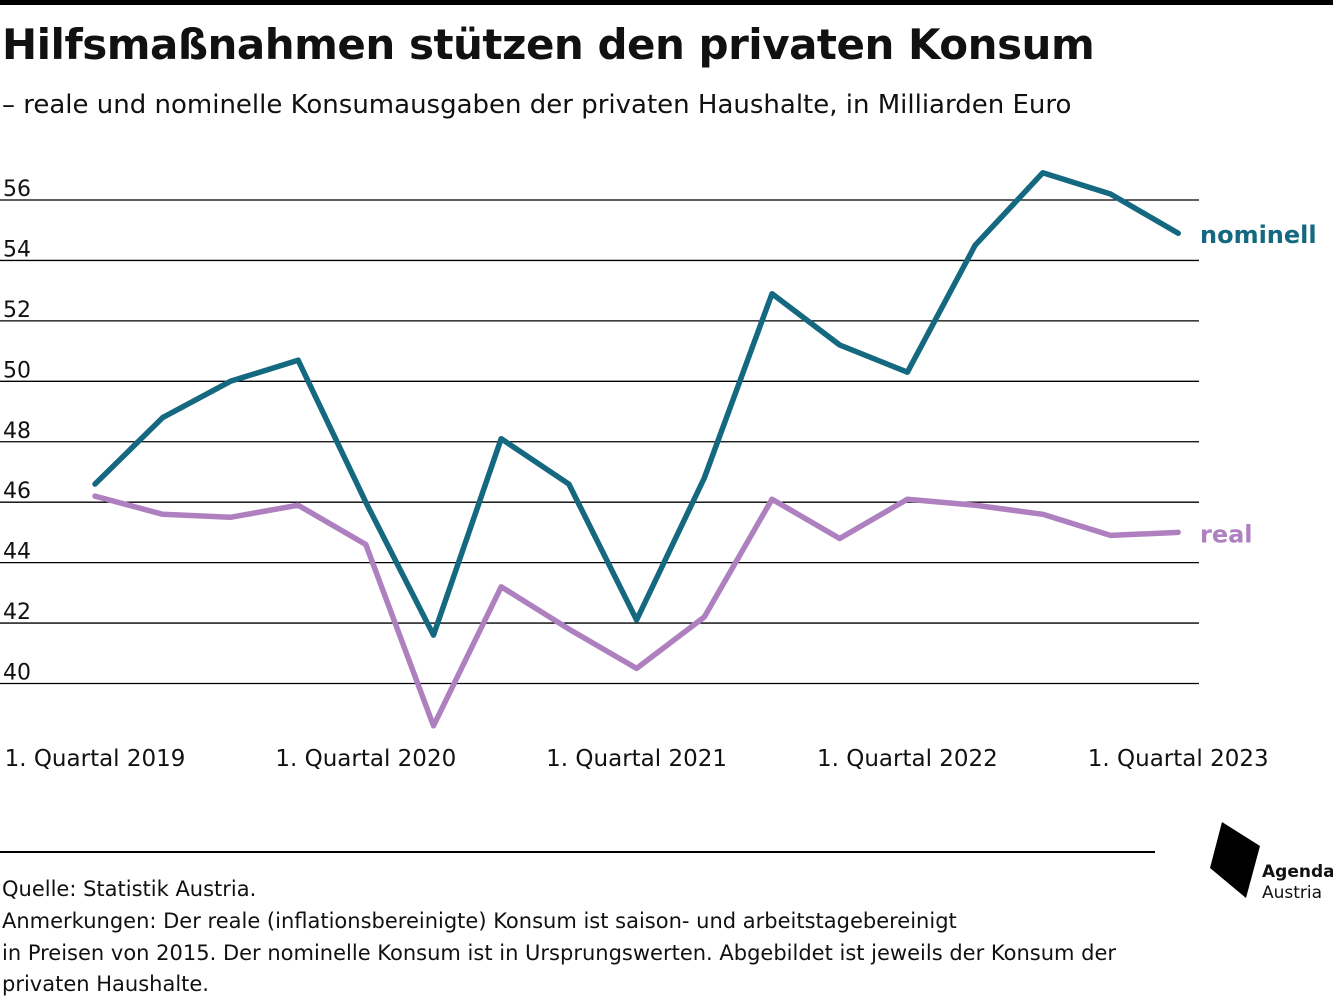 The image size is (1333, 1000). Describe the element at coordinates (1292, 893) in the screenshot. I see `logo-text-austria: Austria` at that location.